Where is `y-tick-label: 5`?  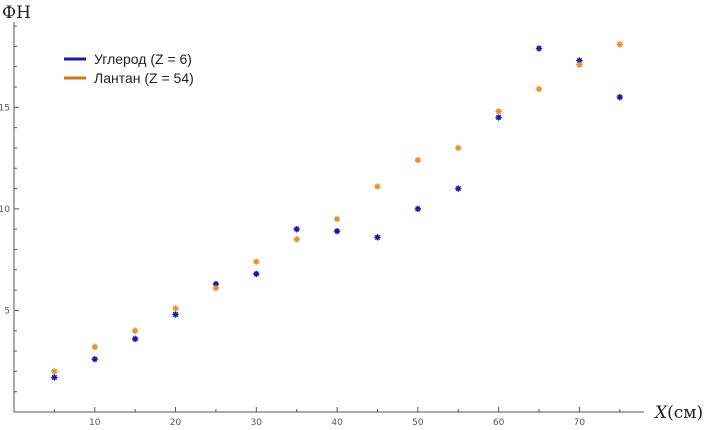
y-tick-label: 5 is located at coordinates (7, 311).